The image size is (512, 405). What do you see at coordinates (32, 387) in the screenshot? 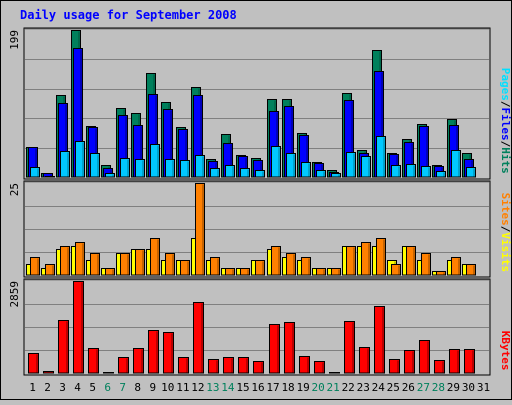
I see `x-tick-label-1: 1` at bounding box center [32, 387].